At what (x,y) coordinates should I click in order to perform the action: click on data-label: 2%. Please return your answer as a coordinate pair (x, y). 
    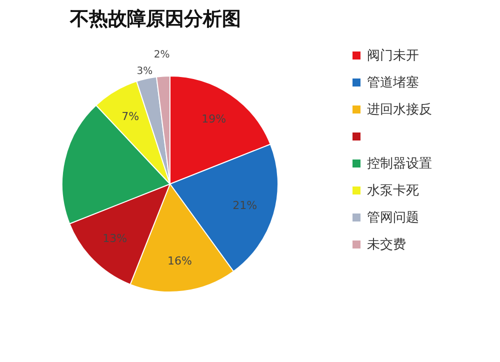
    Looking at the image, I should click on (162, 54).